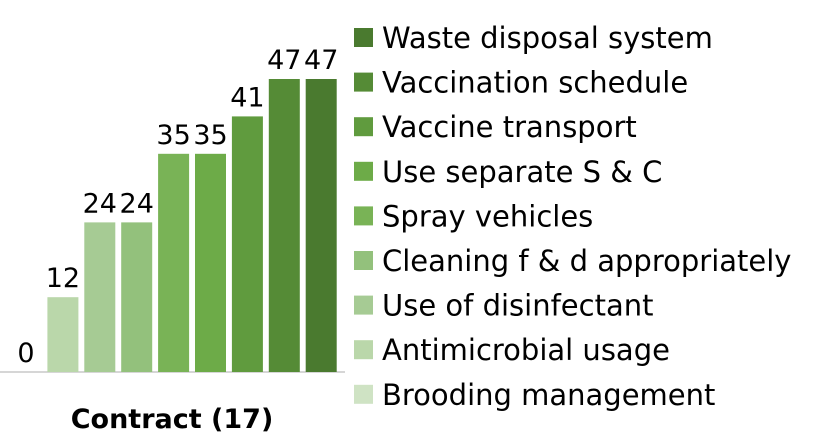 The height and width of the screenshot is (448, 820). I want to click on legend-label: Antimicrobial usage, so click(526, 350).